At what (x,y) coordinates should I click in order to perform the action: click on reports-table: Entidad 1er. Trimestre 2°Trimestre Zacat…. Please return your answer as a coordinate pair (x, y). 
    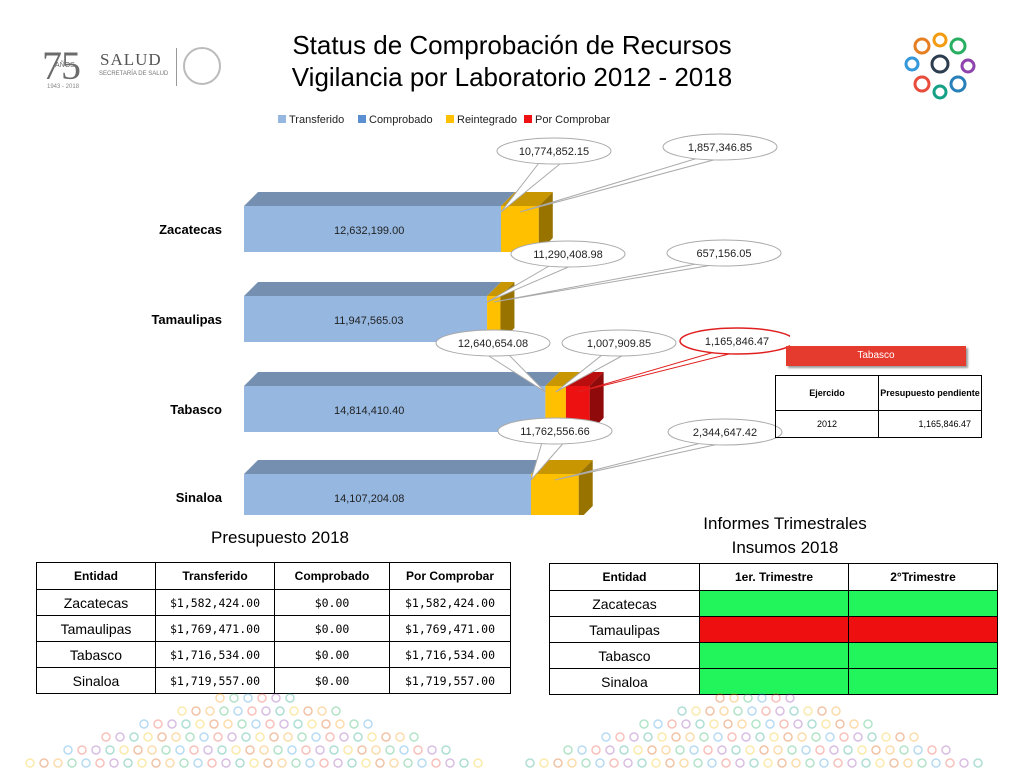
    Looking at the image, I should click on (773, 629).